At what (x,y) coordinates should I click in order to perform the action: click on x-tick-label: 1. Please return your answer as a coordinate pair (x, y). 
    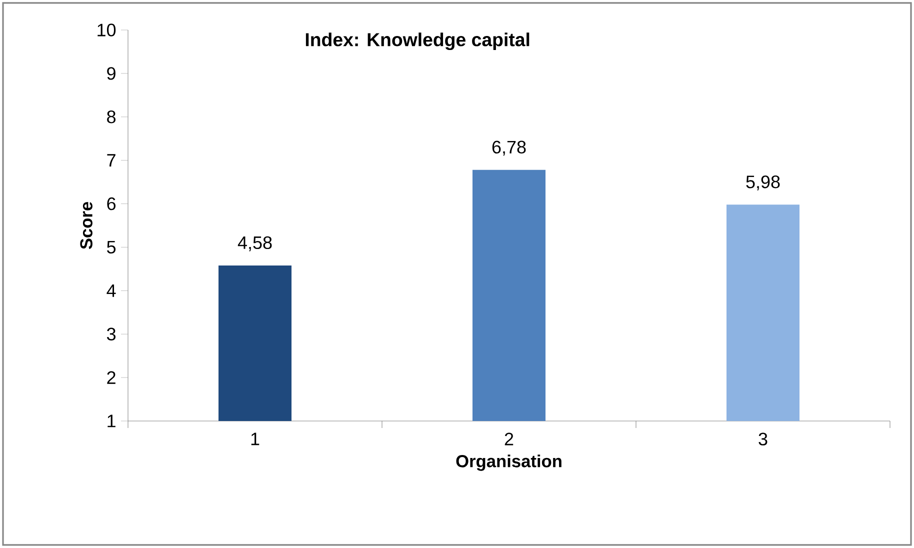
    Looking at the image, I should click on (255, 439).